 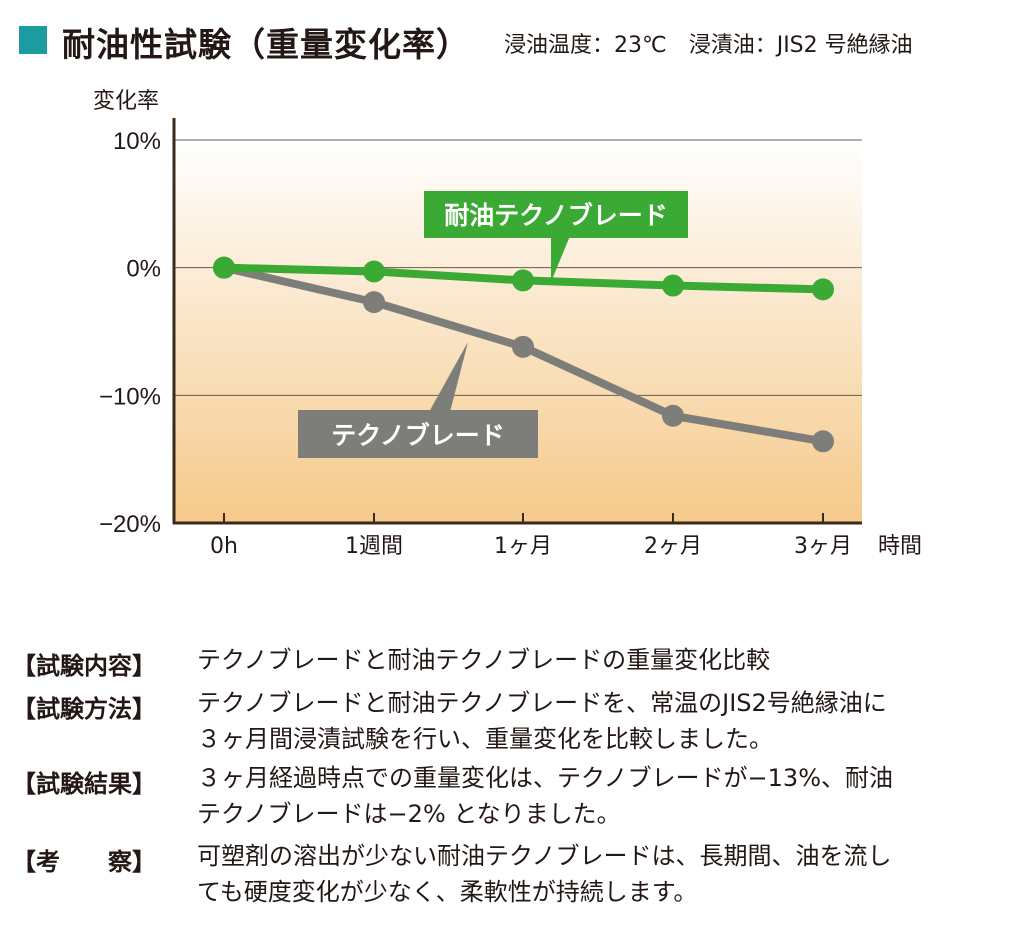 What do you see at coordinates (143, 269) in the screenshot?
I see `y-tick-label: 0%` at bounding box center [143, 269].